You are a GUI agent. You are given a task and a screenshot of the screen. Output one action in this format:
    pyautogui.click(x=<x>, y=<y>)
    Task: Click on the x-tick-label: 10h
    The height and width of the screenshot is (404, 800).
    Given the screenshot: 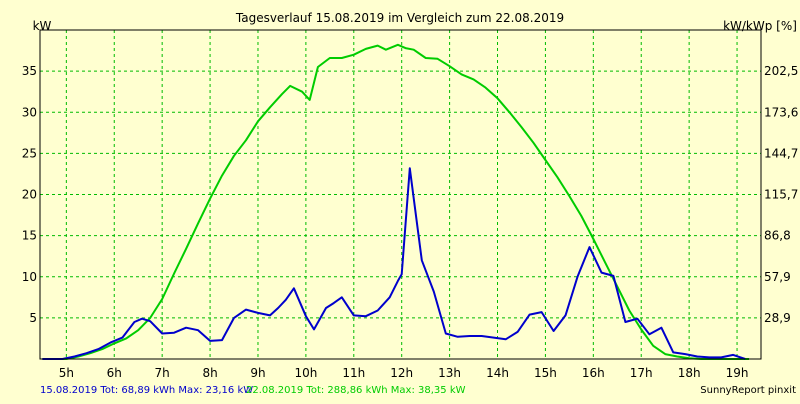 What is the action you would take?
    pyautogui.click(x=305, y=373)
    